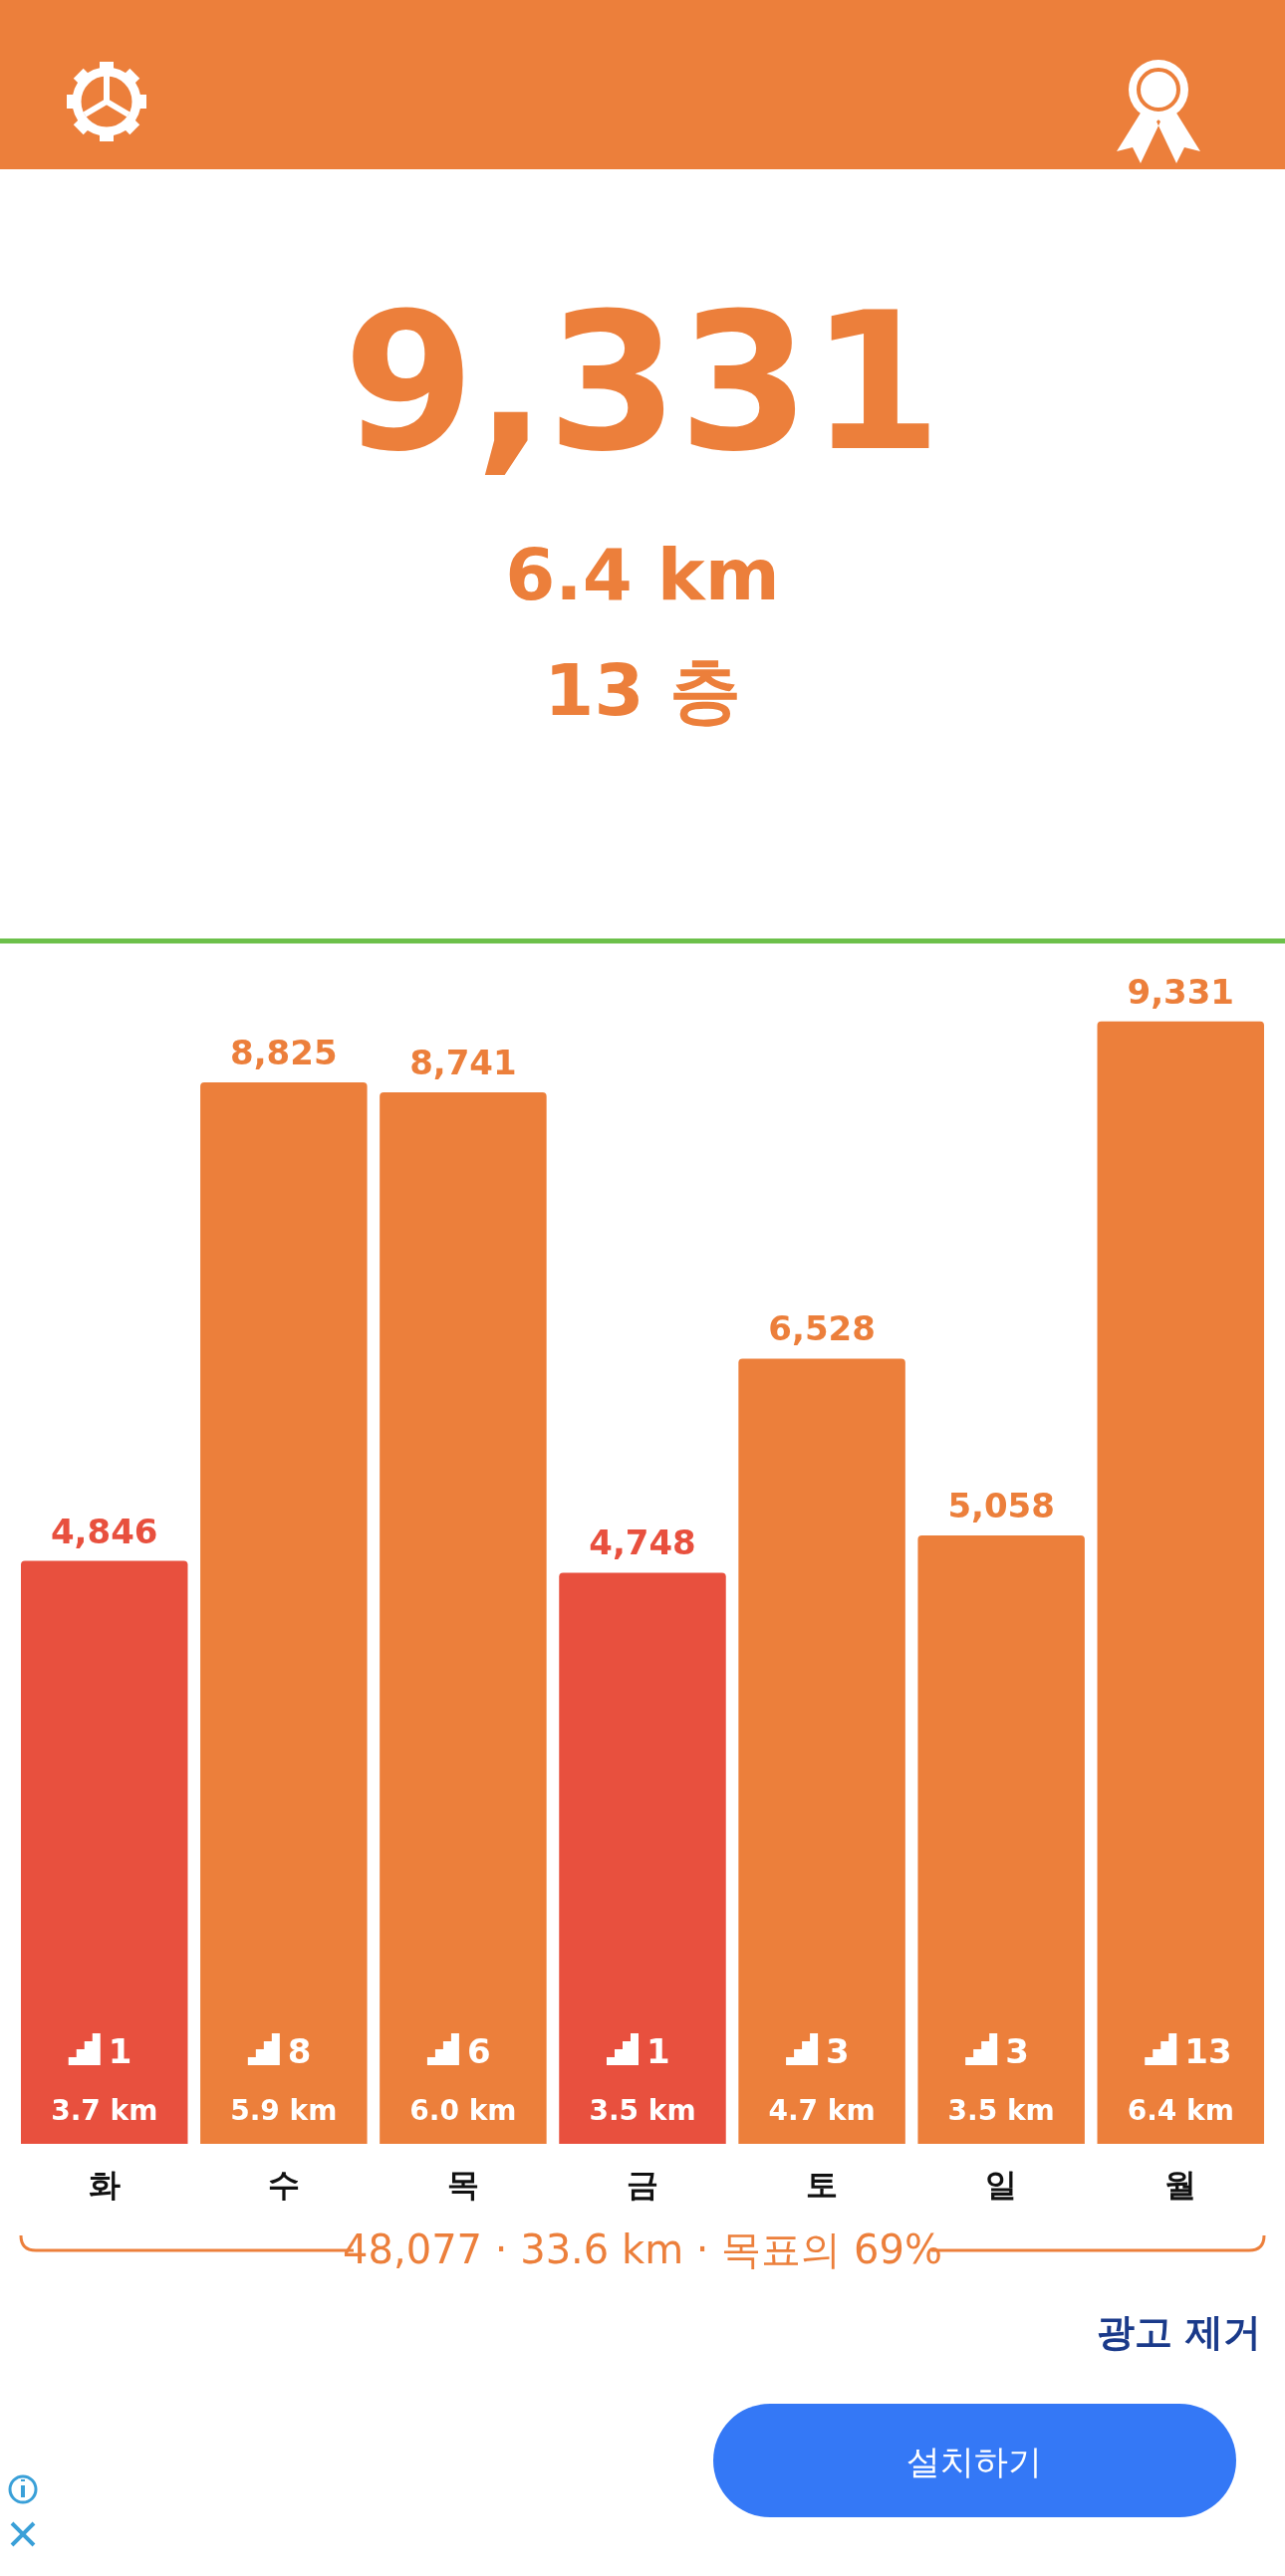 This screenshot has height=2576, width=1285. Describe the element at coordinates (642, 383) in the screenshot. I see `chart-title: 9,331` at that location.